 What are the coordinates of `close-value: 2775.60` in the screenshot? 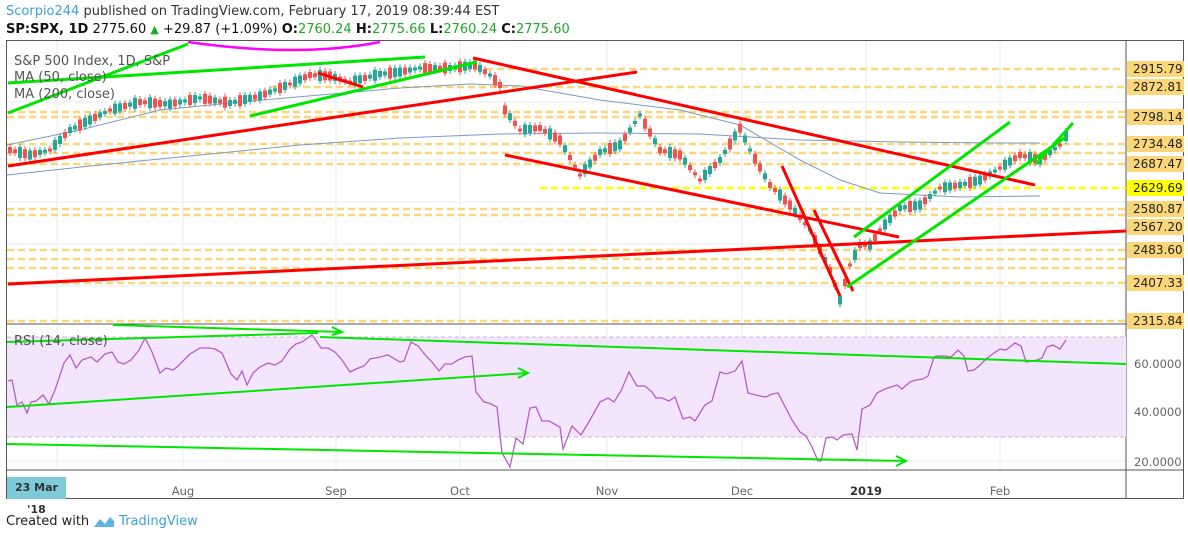 It's located at (542, 29).